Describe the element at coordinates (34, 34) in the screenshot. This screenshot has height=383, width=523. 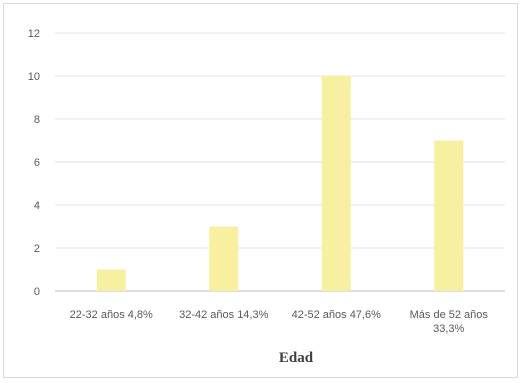
I see `y-tick-label: 12` at that location.